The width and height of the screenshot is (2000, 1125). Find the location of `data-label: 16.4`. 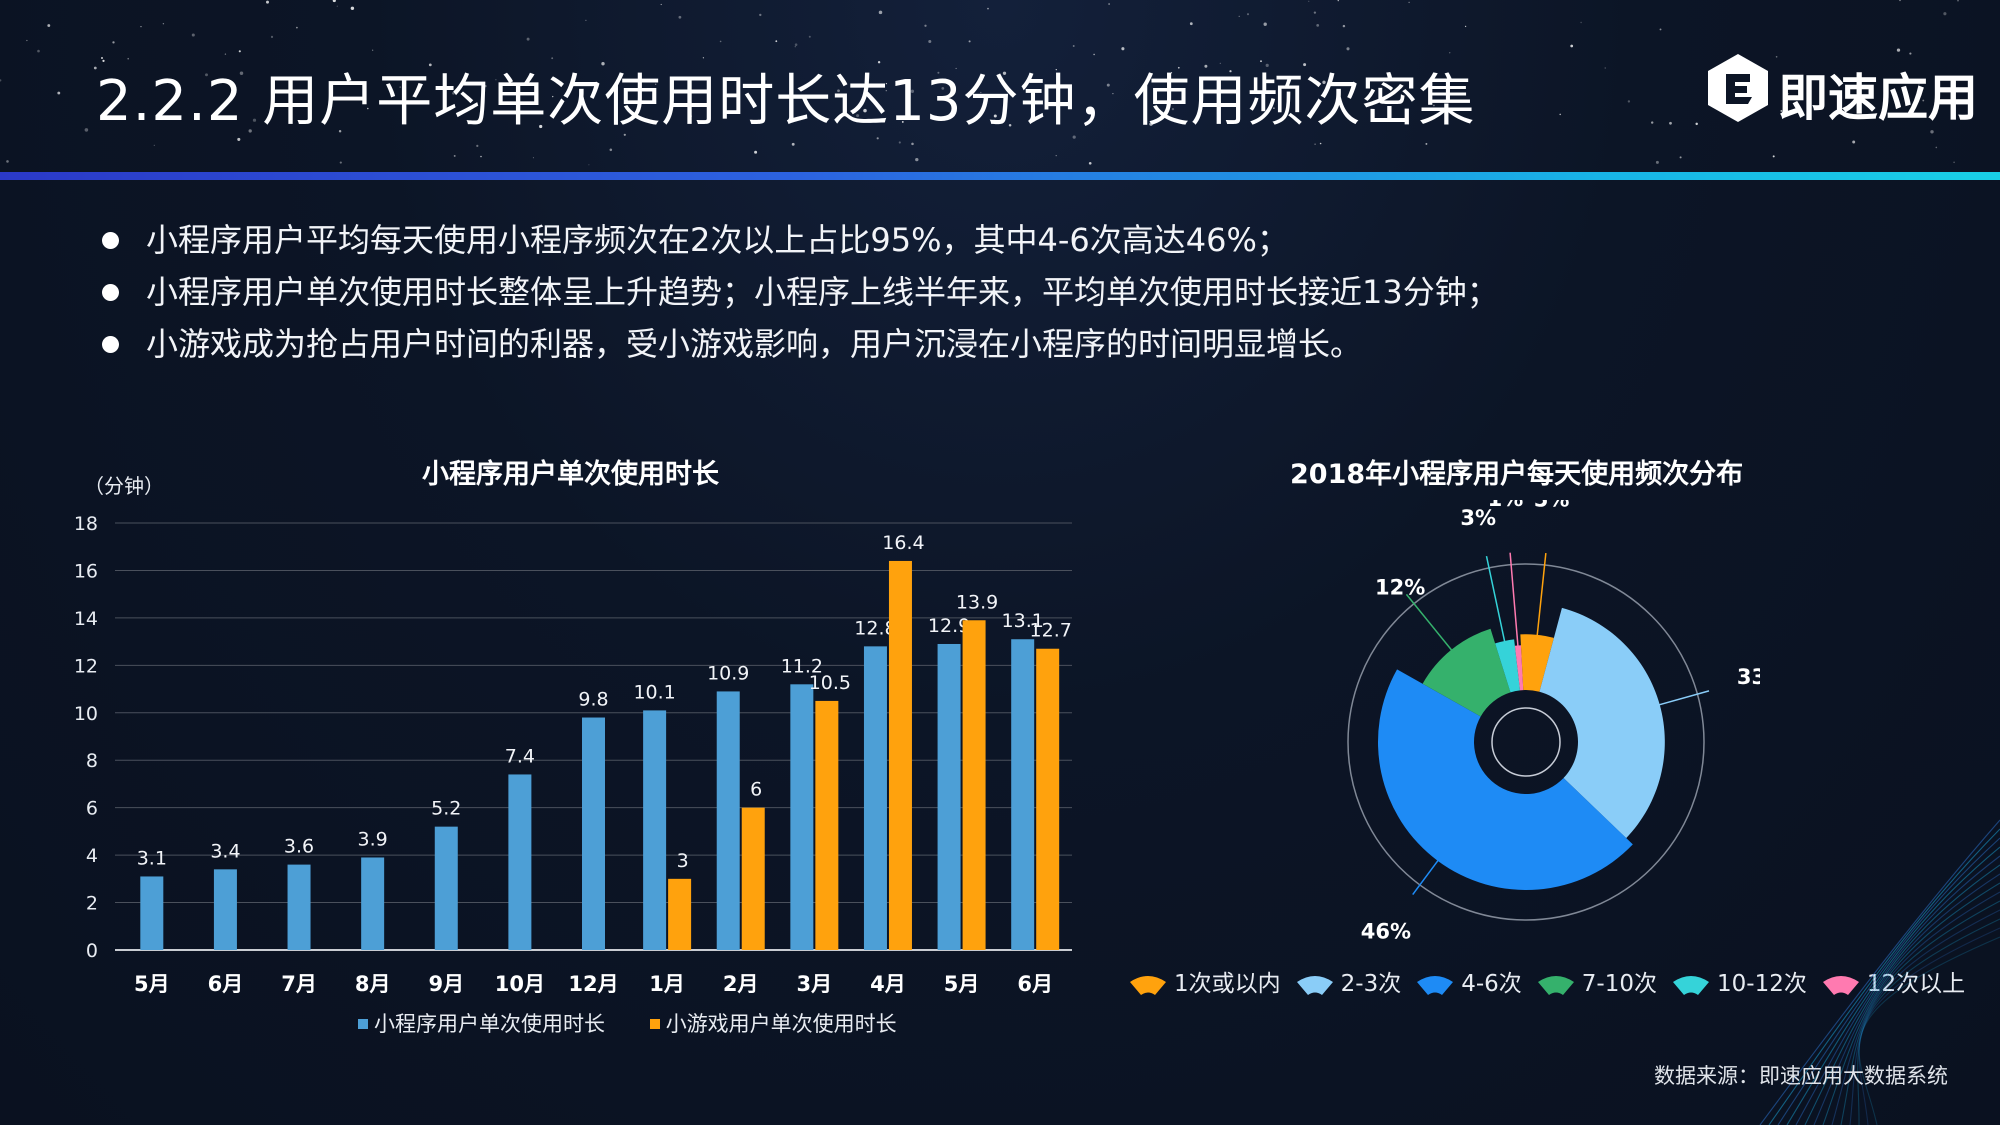

data-label: 16.4 is located at coordinates (903, 543).